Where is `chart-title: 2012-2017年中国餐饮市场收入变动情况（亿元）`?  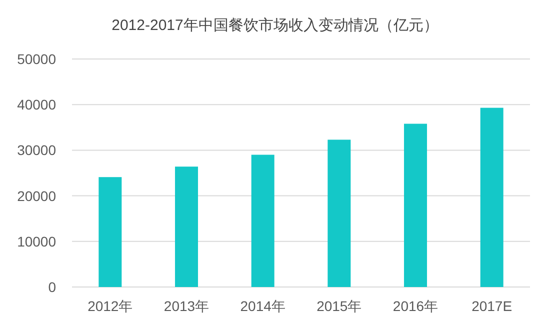
chart-title: 2012-2017年中国餐饮市场收入变动情况（亿元） is located at coordinates (275, 25).